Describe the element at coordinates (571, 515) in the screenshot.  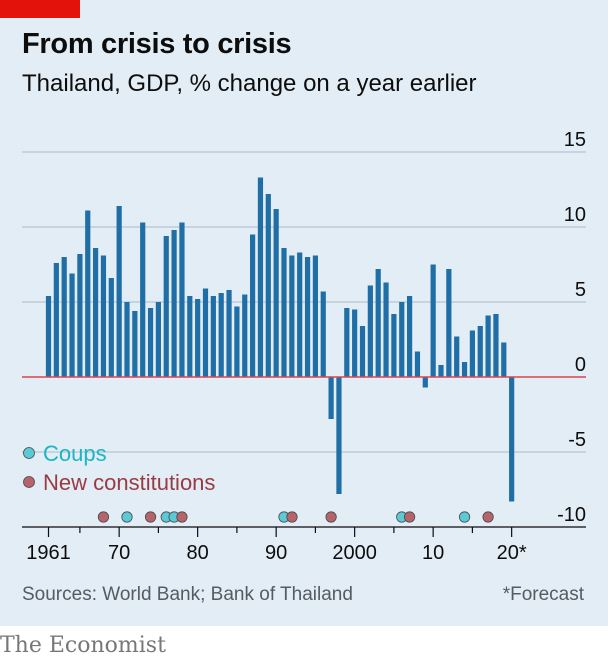
I see `y-tick-label: -10` at that location.